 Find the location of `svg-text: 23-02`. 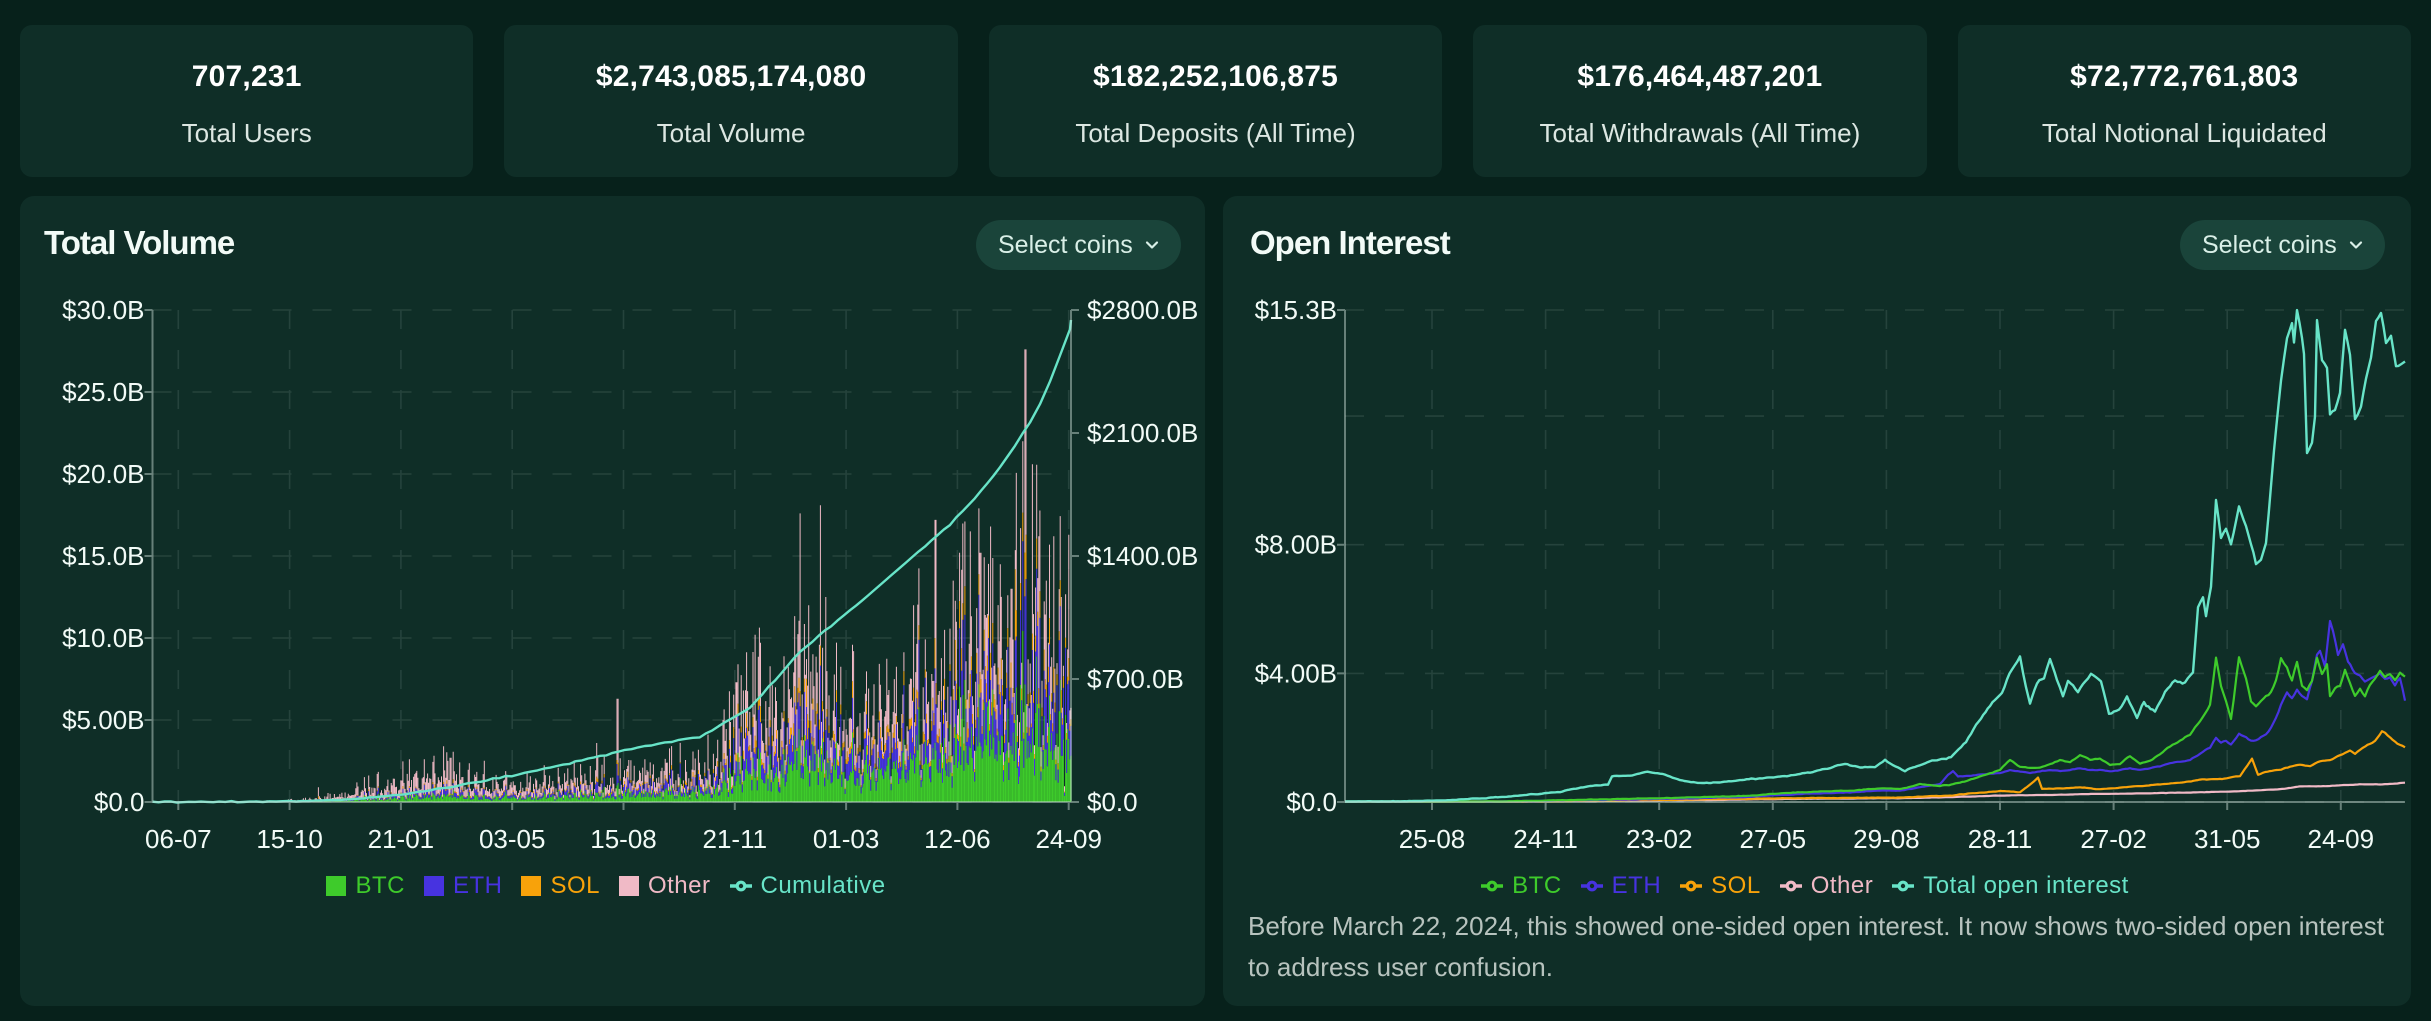

svg-text: 23-02 is located at coordinates (1659, 839).